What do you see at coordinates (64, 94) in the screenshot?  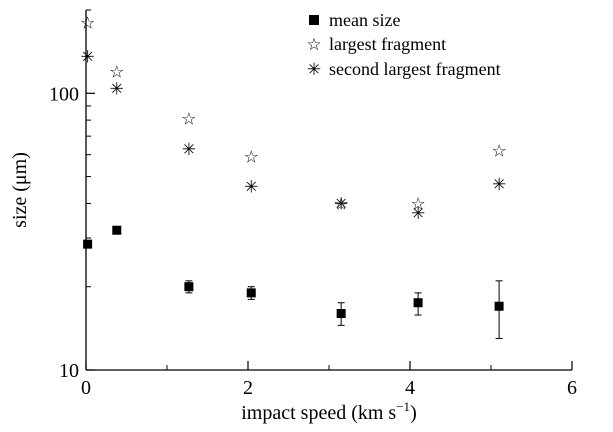 I see `y-tick-label: 100` at bounding box center [64, 94].